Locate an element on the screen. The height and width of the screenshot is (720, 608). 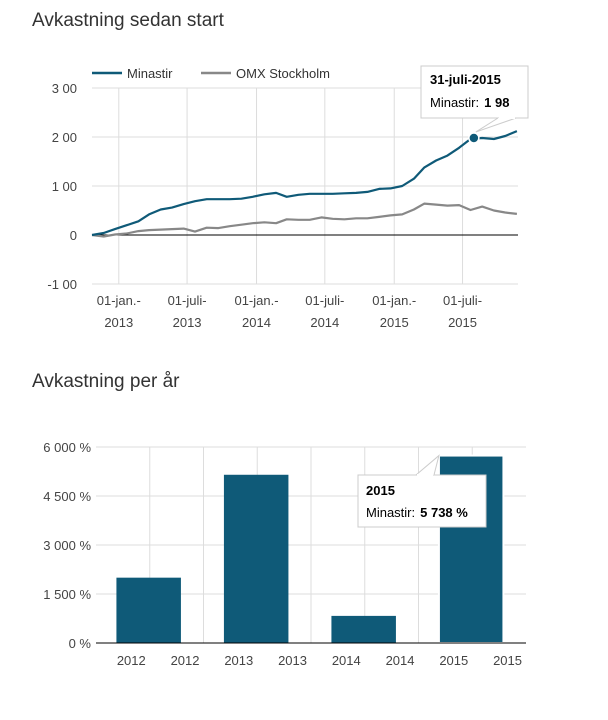
tooltip-row: Minastir: 1 98 is located at coordinates (469, 102).